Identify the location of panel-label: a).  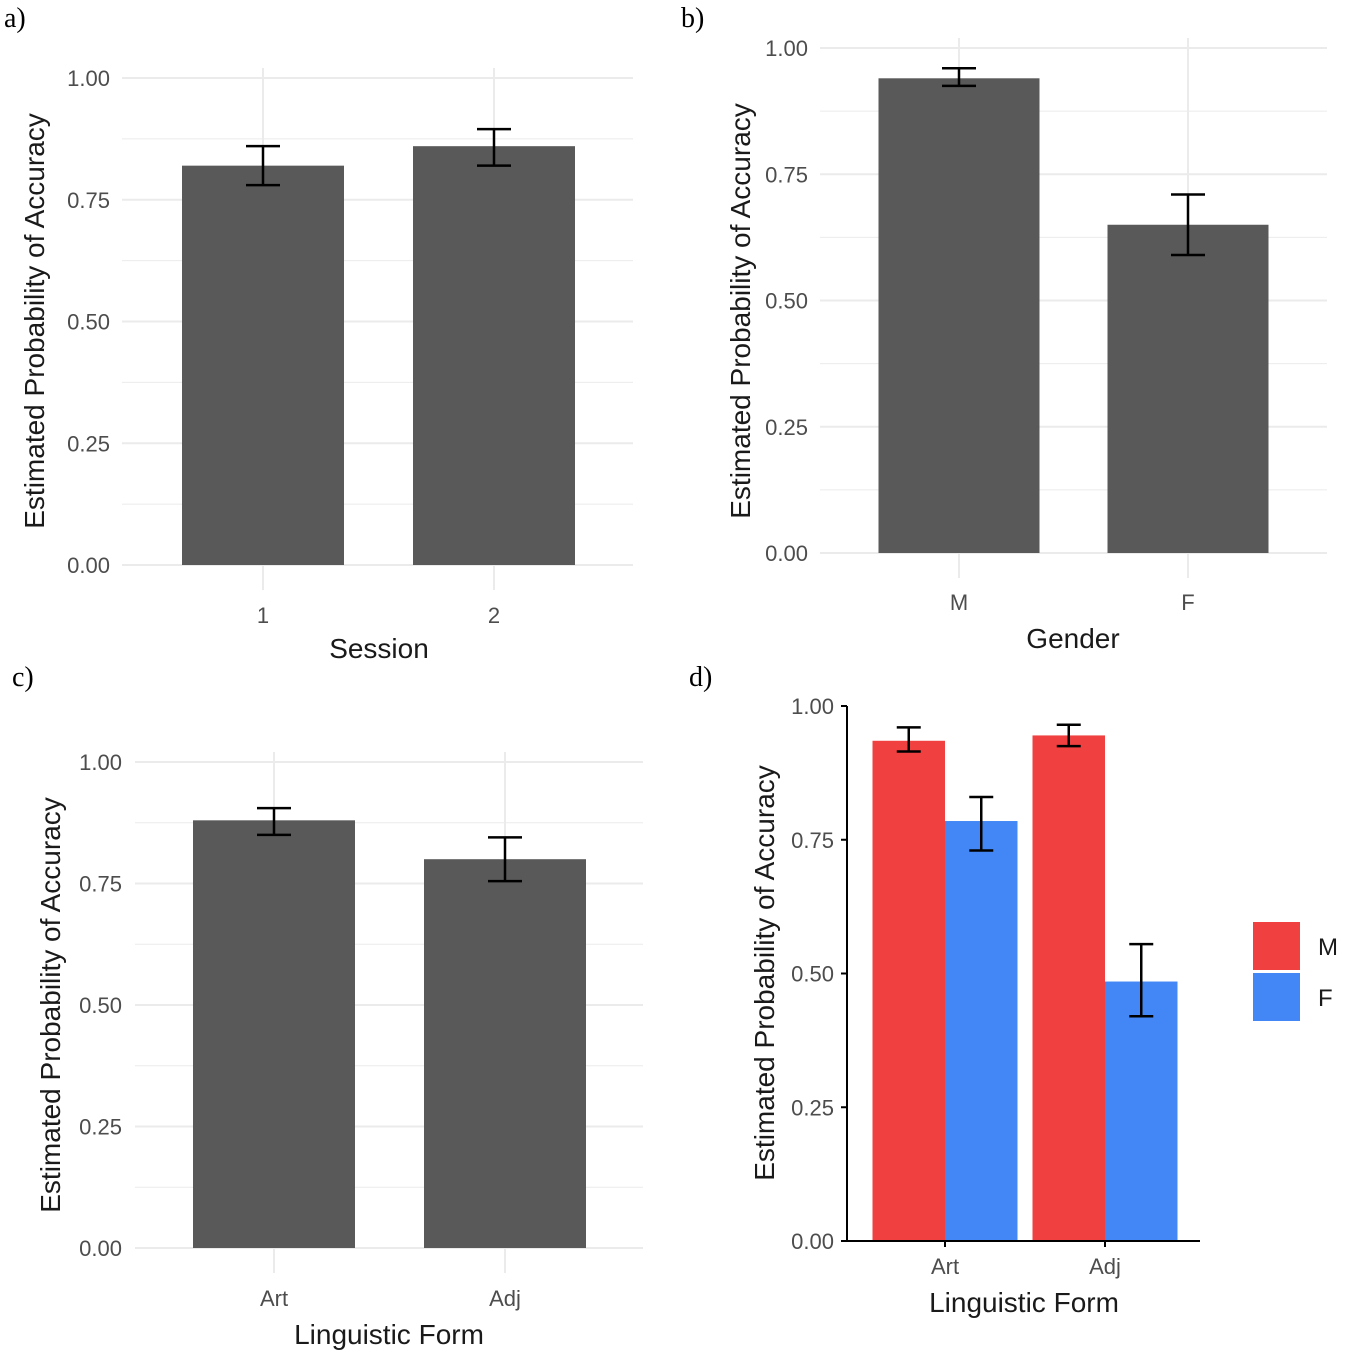
(15, 18).